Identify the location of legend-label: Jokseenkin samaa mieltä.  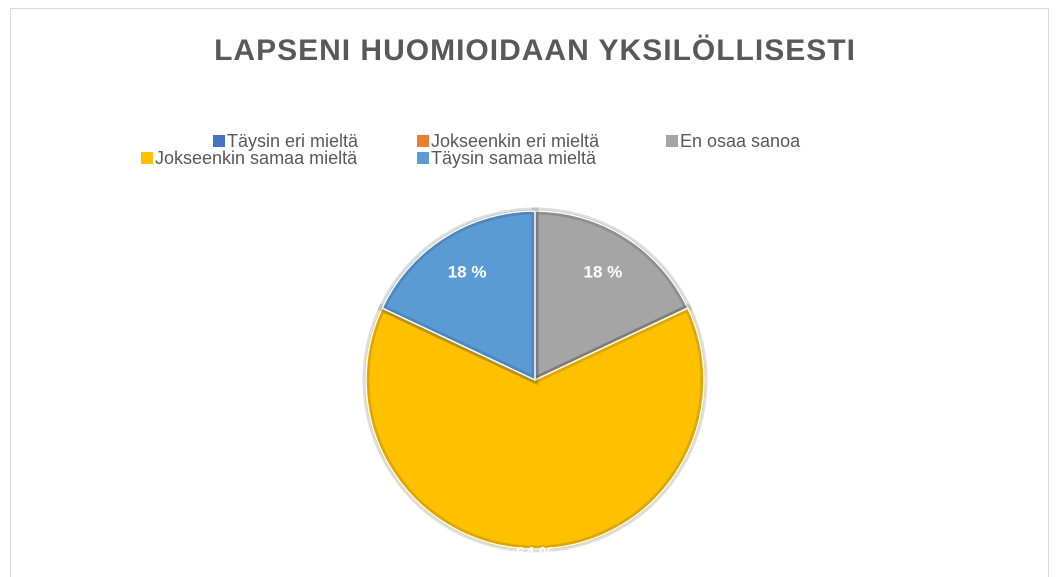
(256, 158).